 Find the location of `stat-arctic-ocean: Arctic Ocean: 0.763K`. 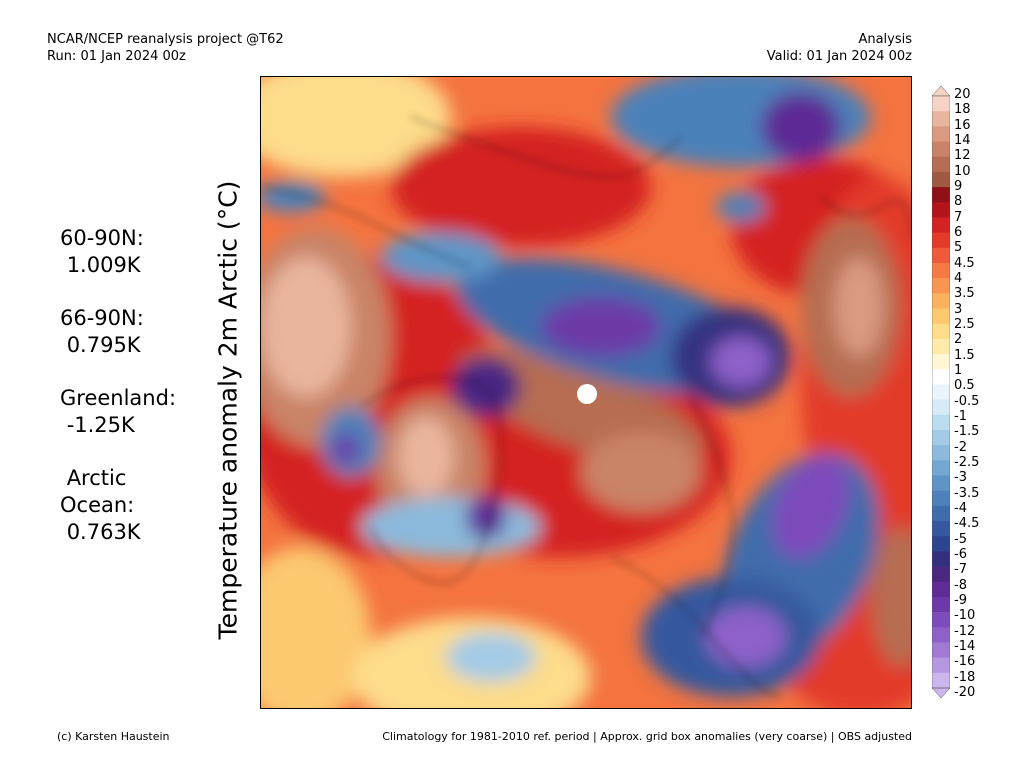

stat-arctic-ocean: Arctic Ocean: 0.763K is located at coordinates (100, 505).